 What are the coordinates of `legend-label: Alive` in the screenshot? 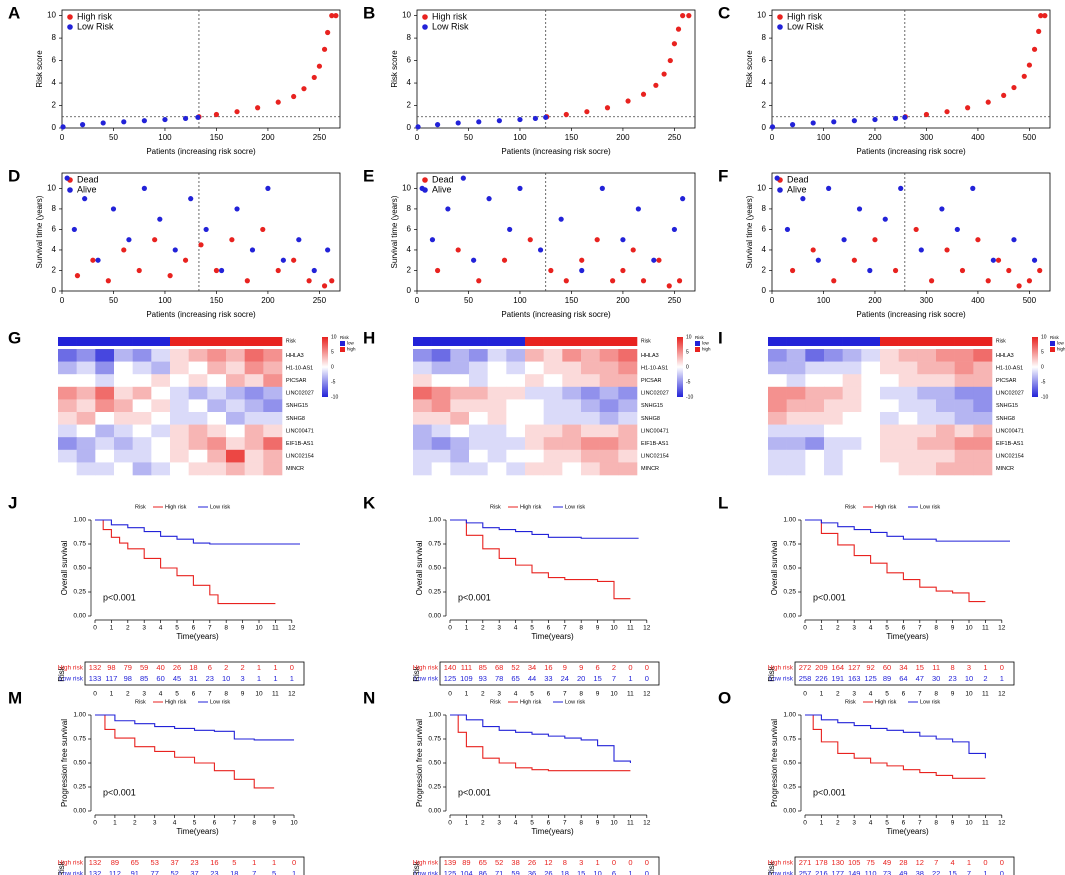 It's located at (797, 189).